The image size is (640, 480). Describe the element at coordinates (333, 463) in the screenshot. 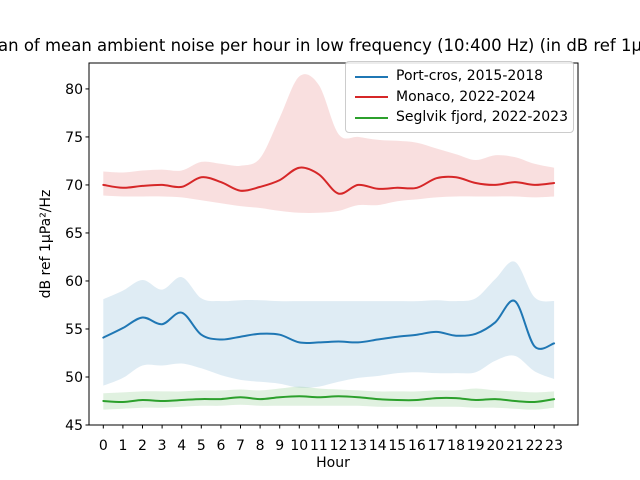

I see `x-axis-label: Hour` at that location.